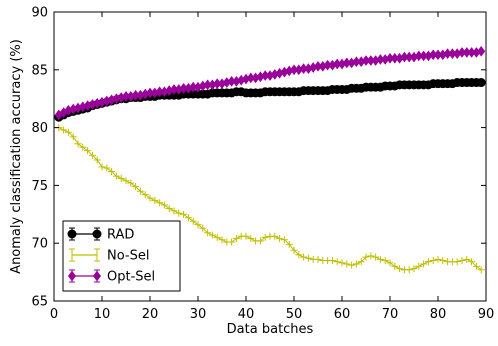 This screenshot has height=346, width=498. Describe the element at coordinates (39, 70) in the screenshot. I see `y-tick-label: 85` at that location.